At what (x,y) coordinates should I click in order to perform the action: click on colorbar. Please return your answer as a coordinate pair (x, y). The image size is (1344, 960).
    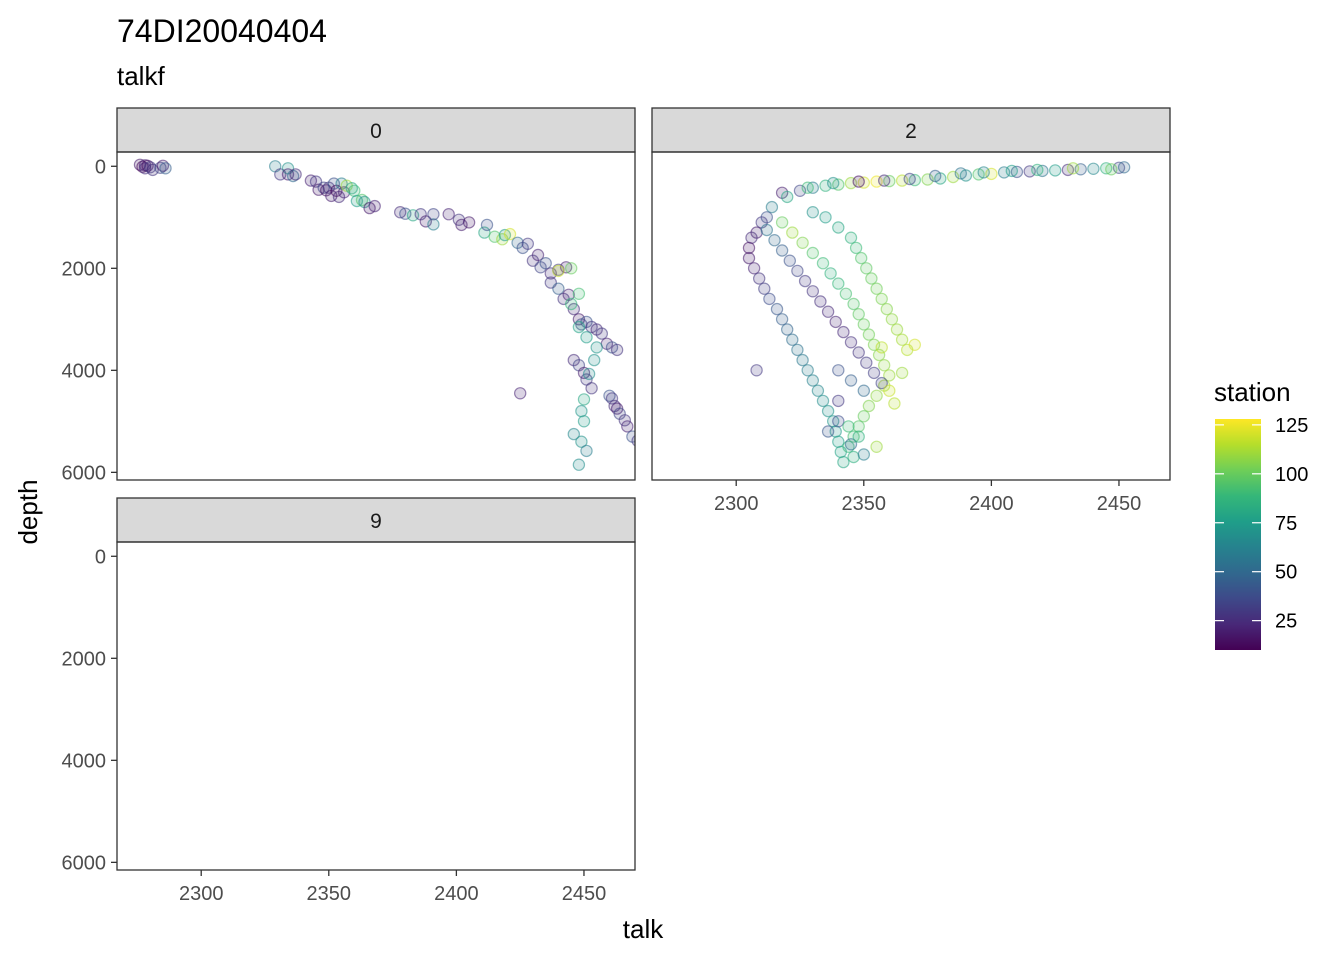
    Looking at the image, I should click on (1238, 534).